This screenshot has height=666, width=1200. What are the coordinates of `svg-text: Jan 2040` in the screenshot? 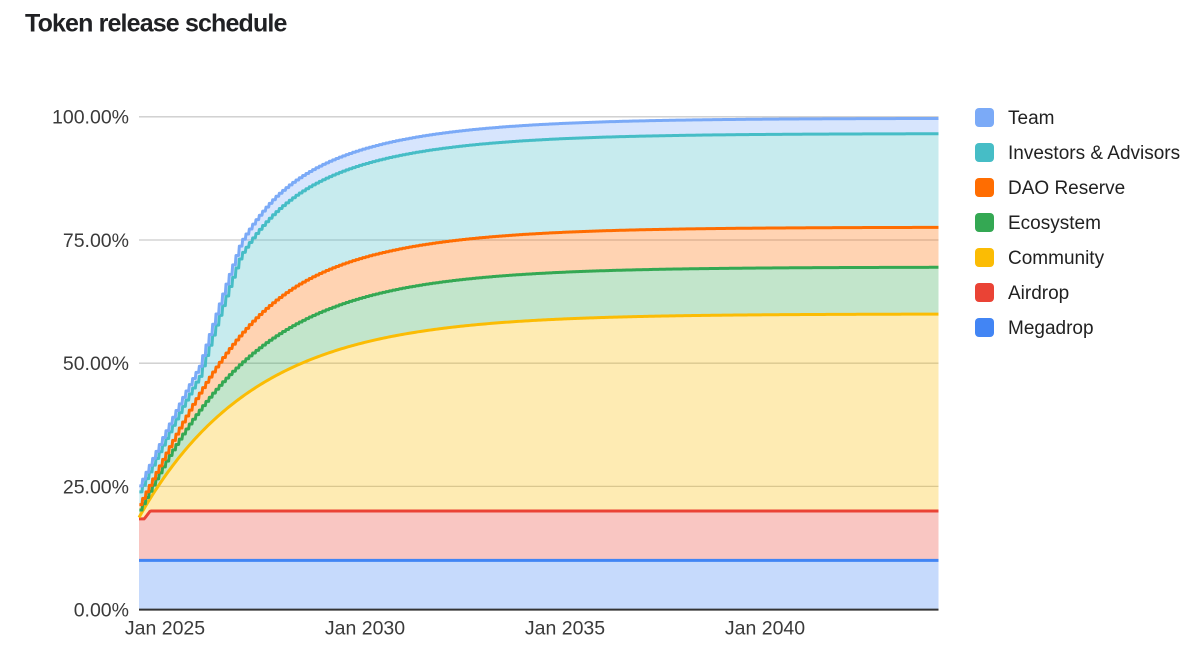 It's located at (765, 629).